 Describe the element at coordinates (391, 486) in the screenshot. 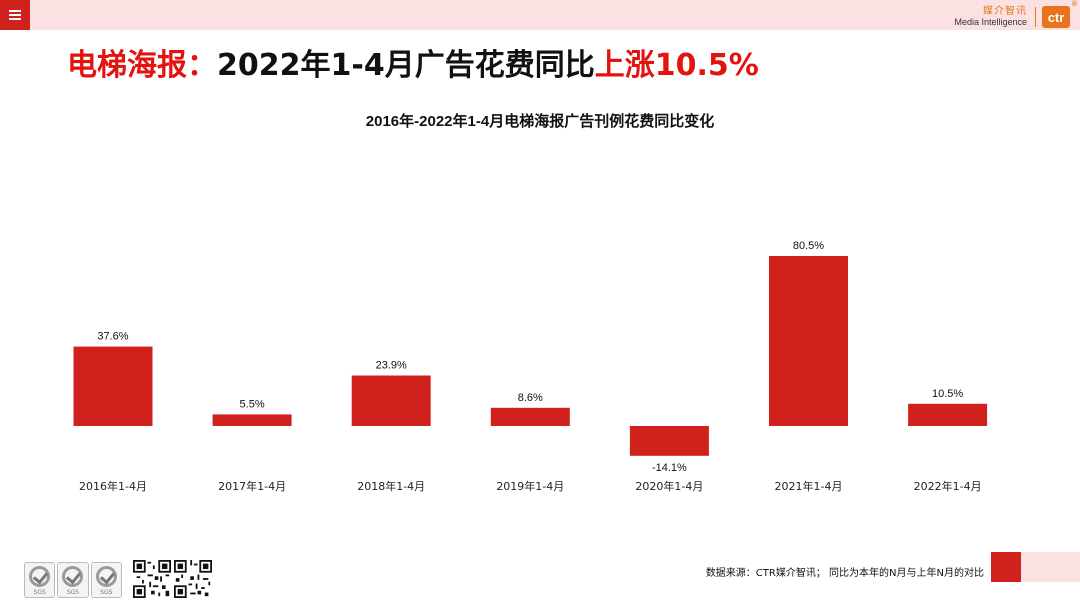

I see `category-label: 2018年1-4月` at that location.